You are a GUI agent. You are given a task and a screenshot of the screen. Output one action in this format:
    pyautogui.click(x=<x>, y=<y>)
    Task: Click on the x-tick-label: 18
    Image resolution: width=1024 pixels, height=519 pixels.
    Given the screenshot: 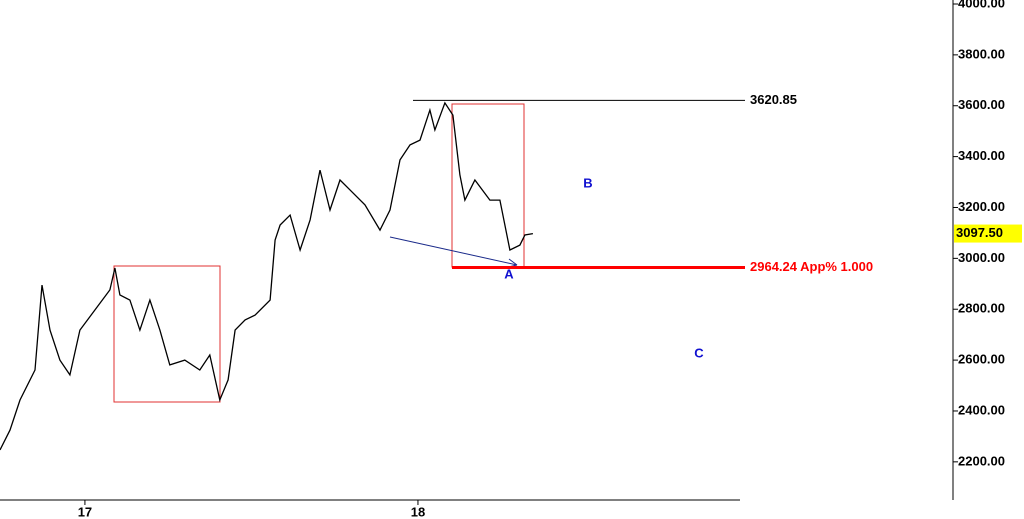 What is the action you would take?
    pyautogui.click(x=418, y=511)
    